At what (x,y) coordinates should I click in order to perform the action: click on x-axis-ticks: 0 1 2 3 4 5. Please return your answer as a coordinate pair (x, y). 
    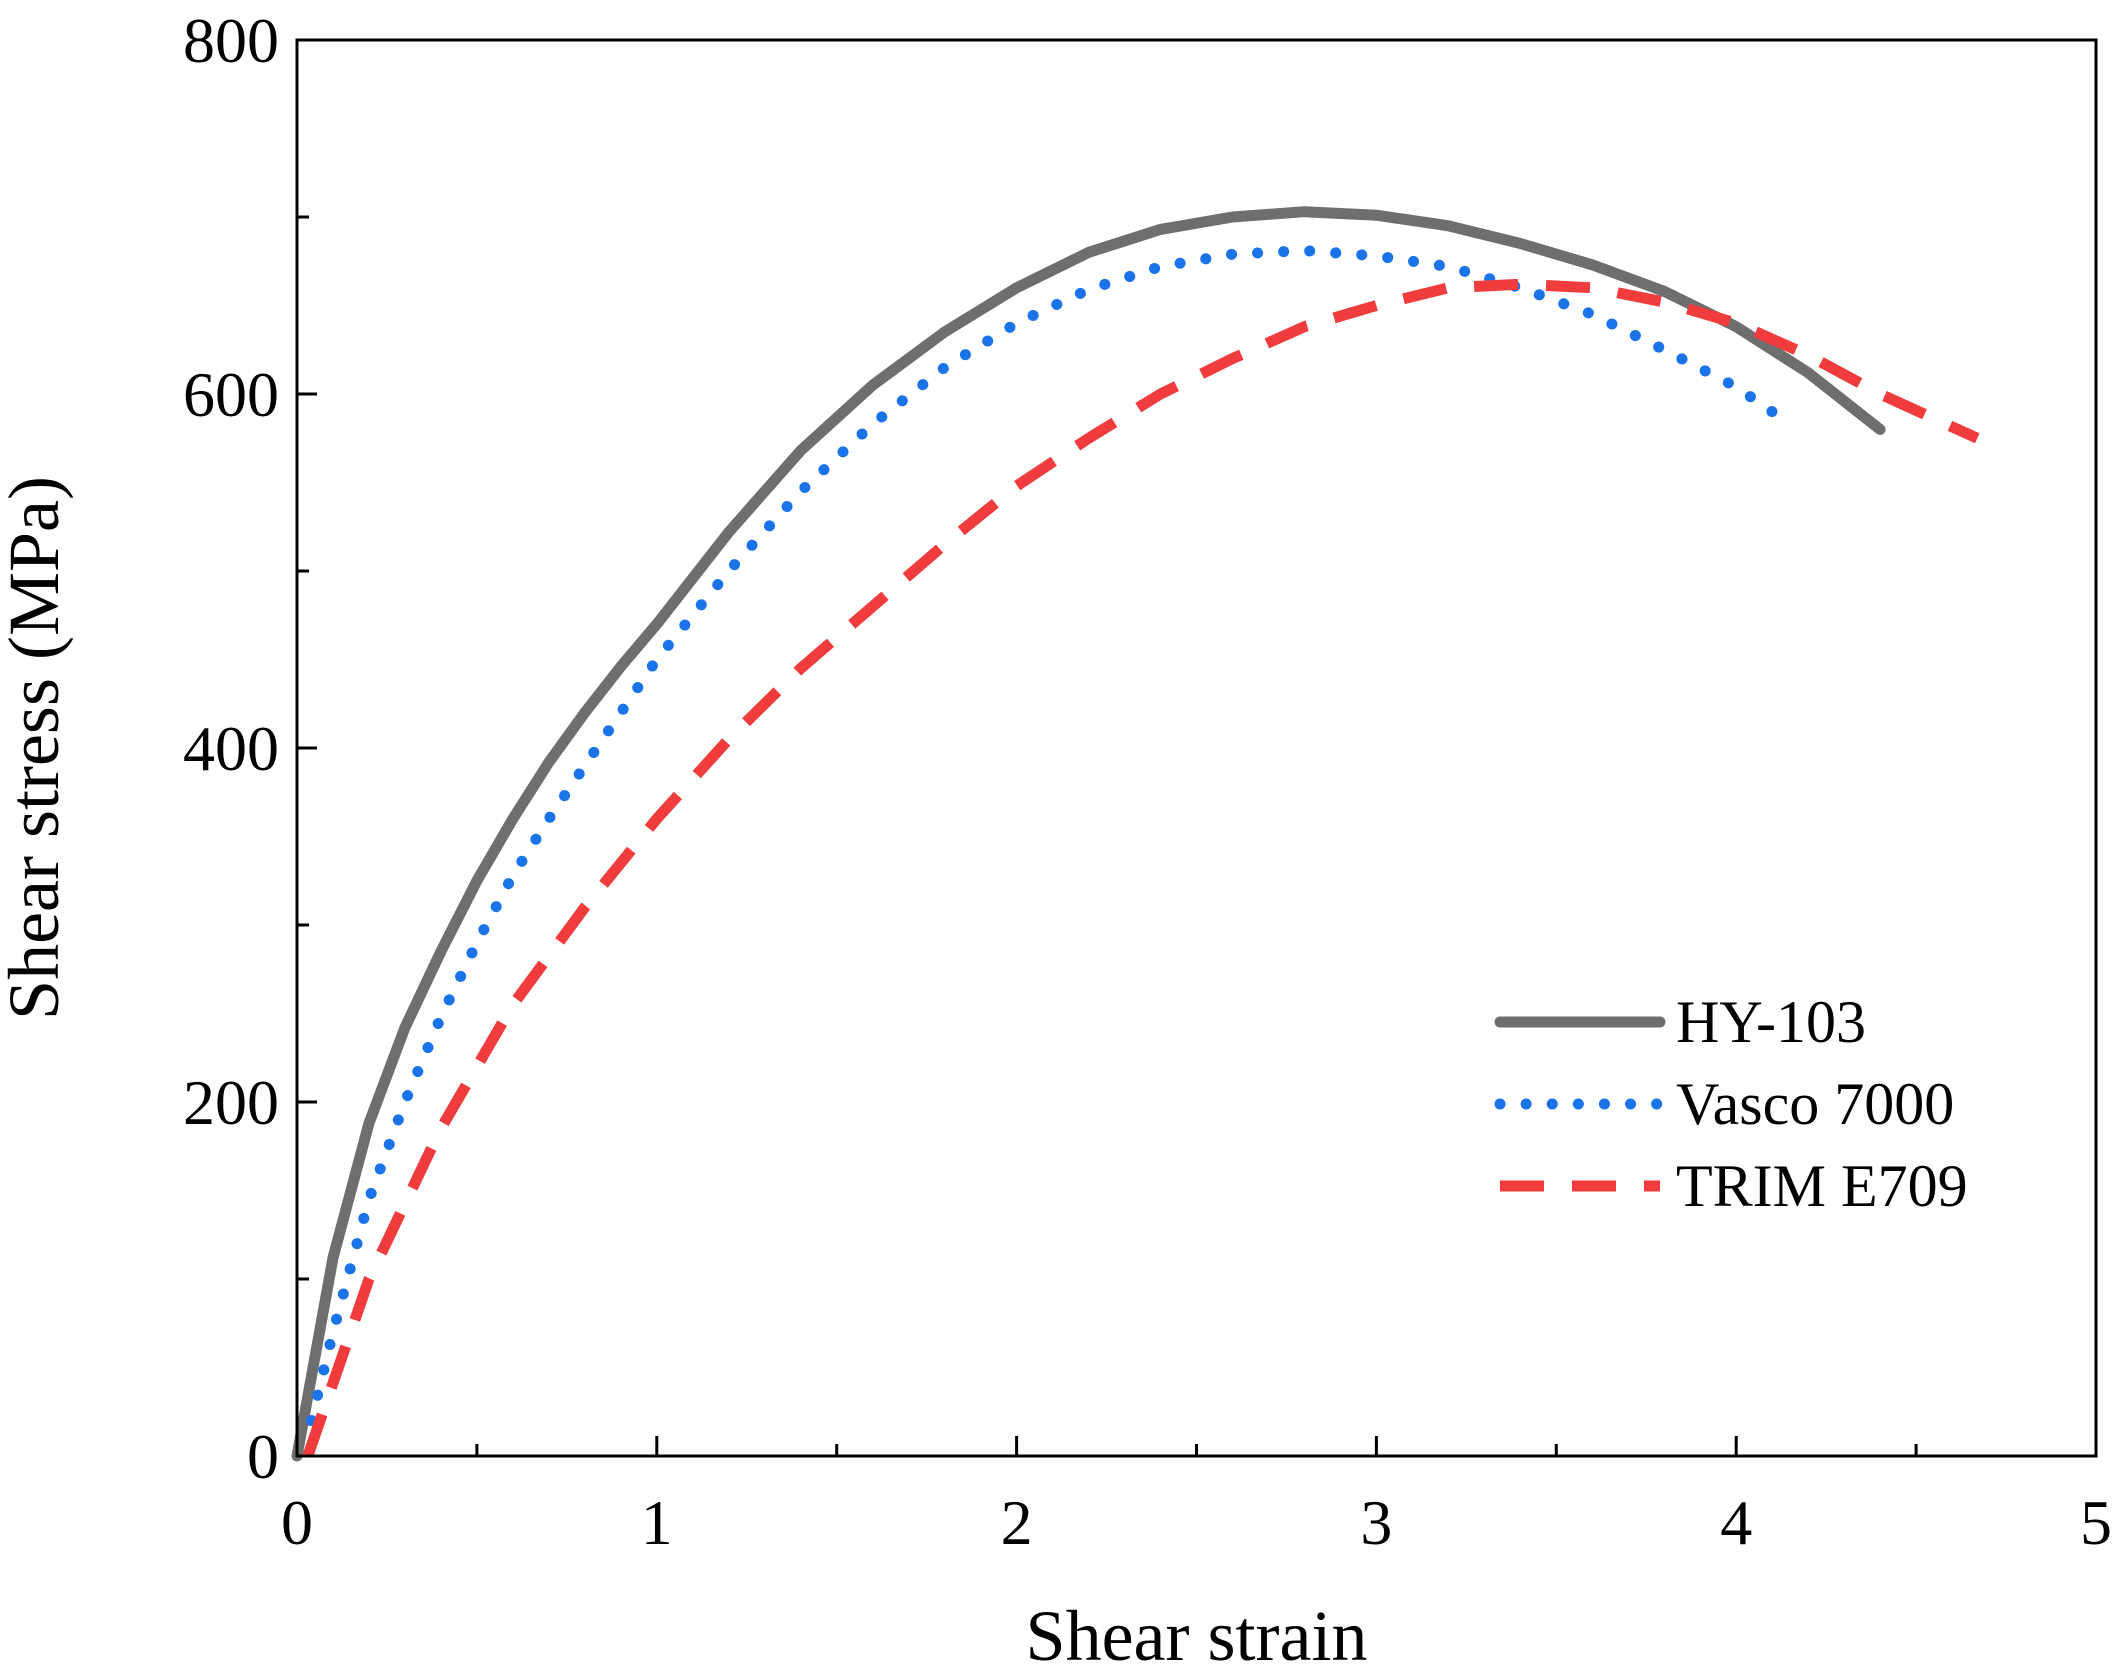
    Looking at the image, I should click on (1196, 1497).